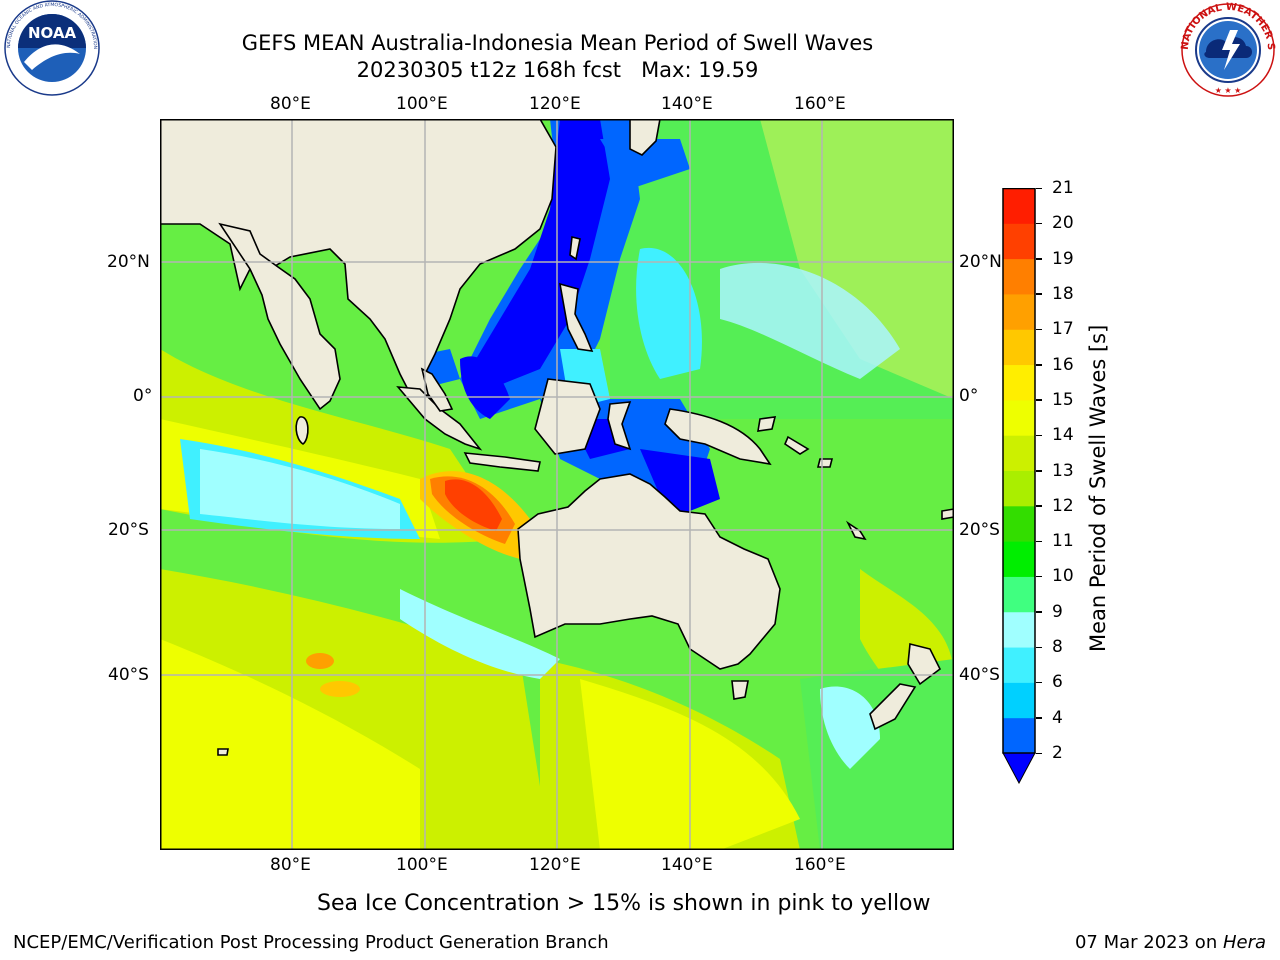  I want to click on lon-label-bottom: 140°E, so click(687, 865).